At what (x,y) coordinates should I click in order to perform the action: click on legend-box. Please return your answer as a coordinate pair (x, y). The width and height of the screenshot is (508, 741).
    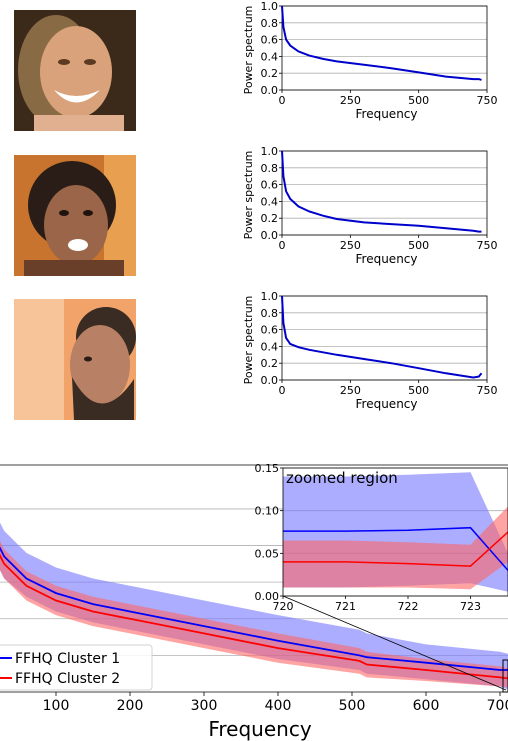
    Looking at the image, I should click on (76, 667).